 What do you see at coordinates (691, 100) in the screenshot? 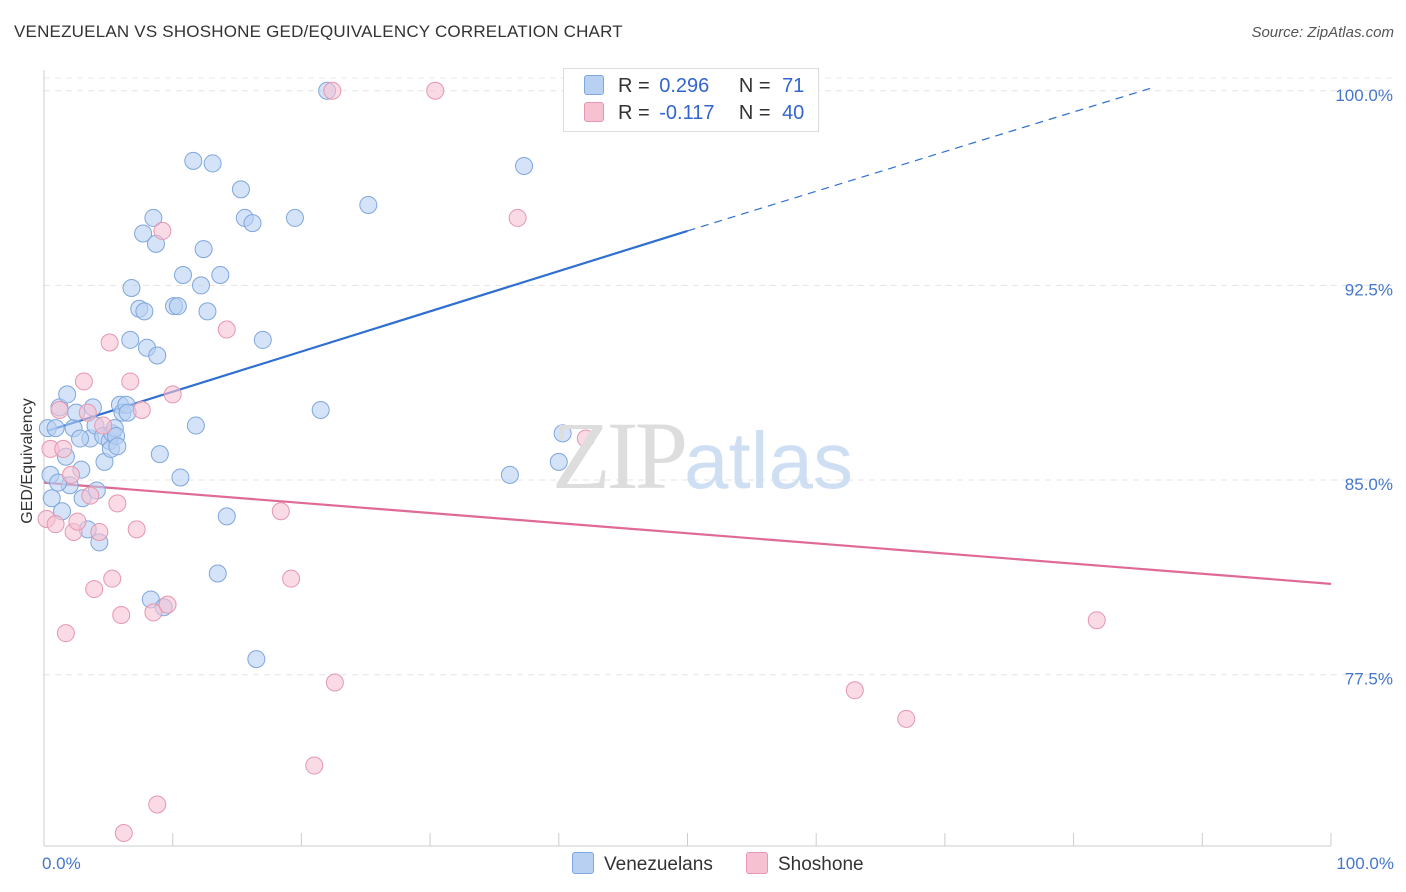
I see `correlation-legend: R = 0.296 N = 71 R = -0.117 N = 40` at bounding box center [691, 100].